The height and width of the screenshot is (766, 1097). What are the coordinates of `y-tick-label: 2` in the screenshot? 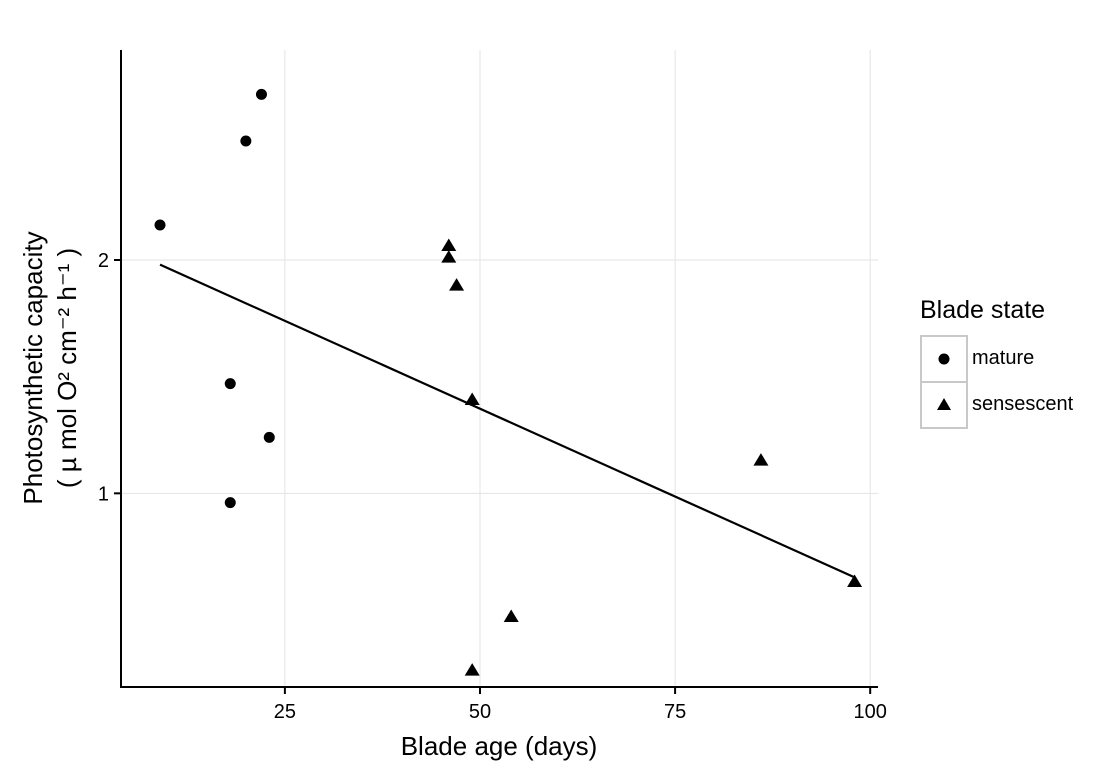 It's located at (103, 261).